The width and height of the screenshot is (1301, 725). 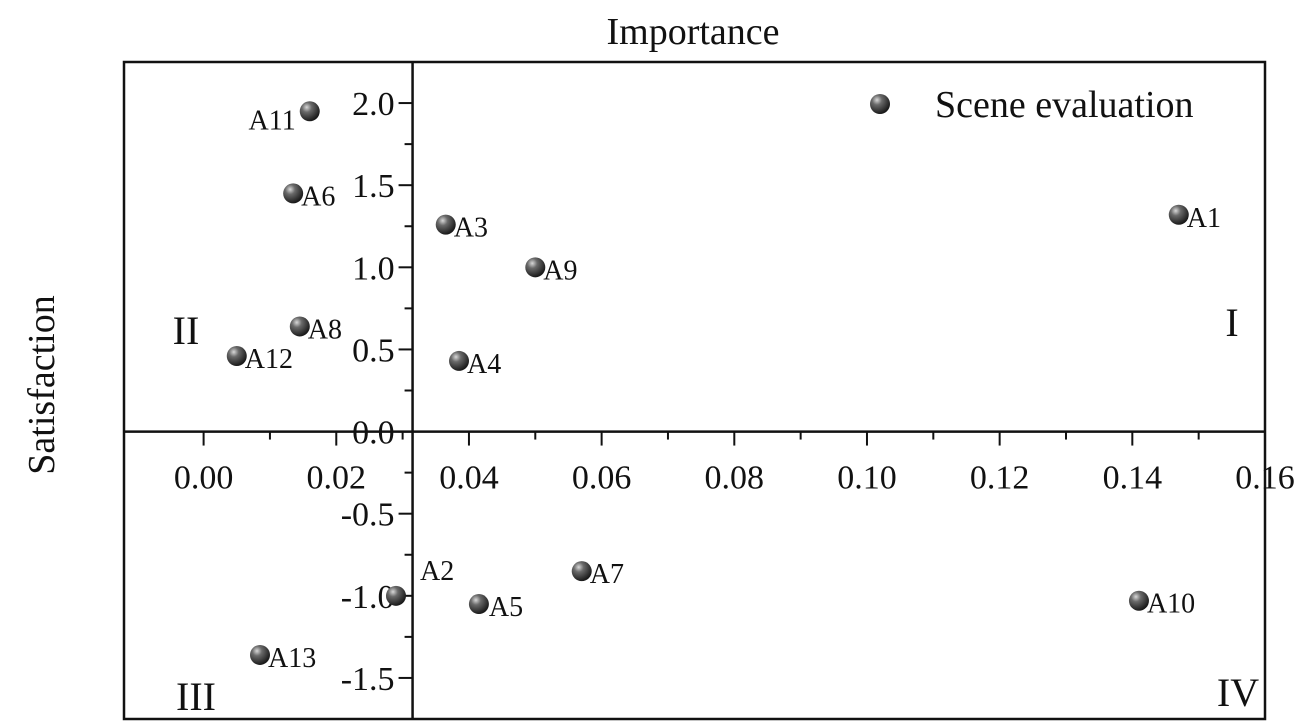 I want to click on point-label-a13: A13, so click(x=292, y=658).